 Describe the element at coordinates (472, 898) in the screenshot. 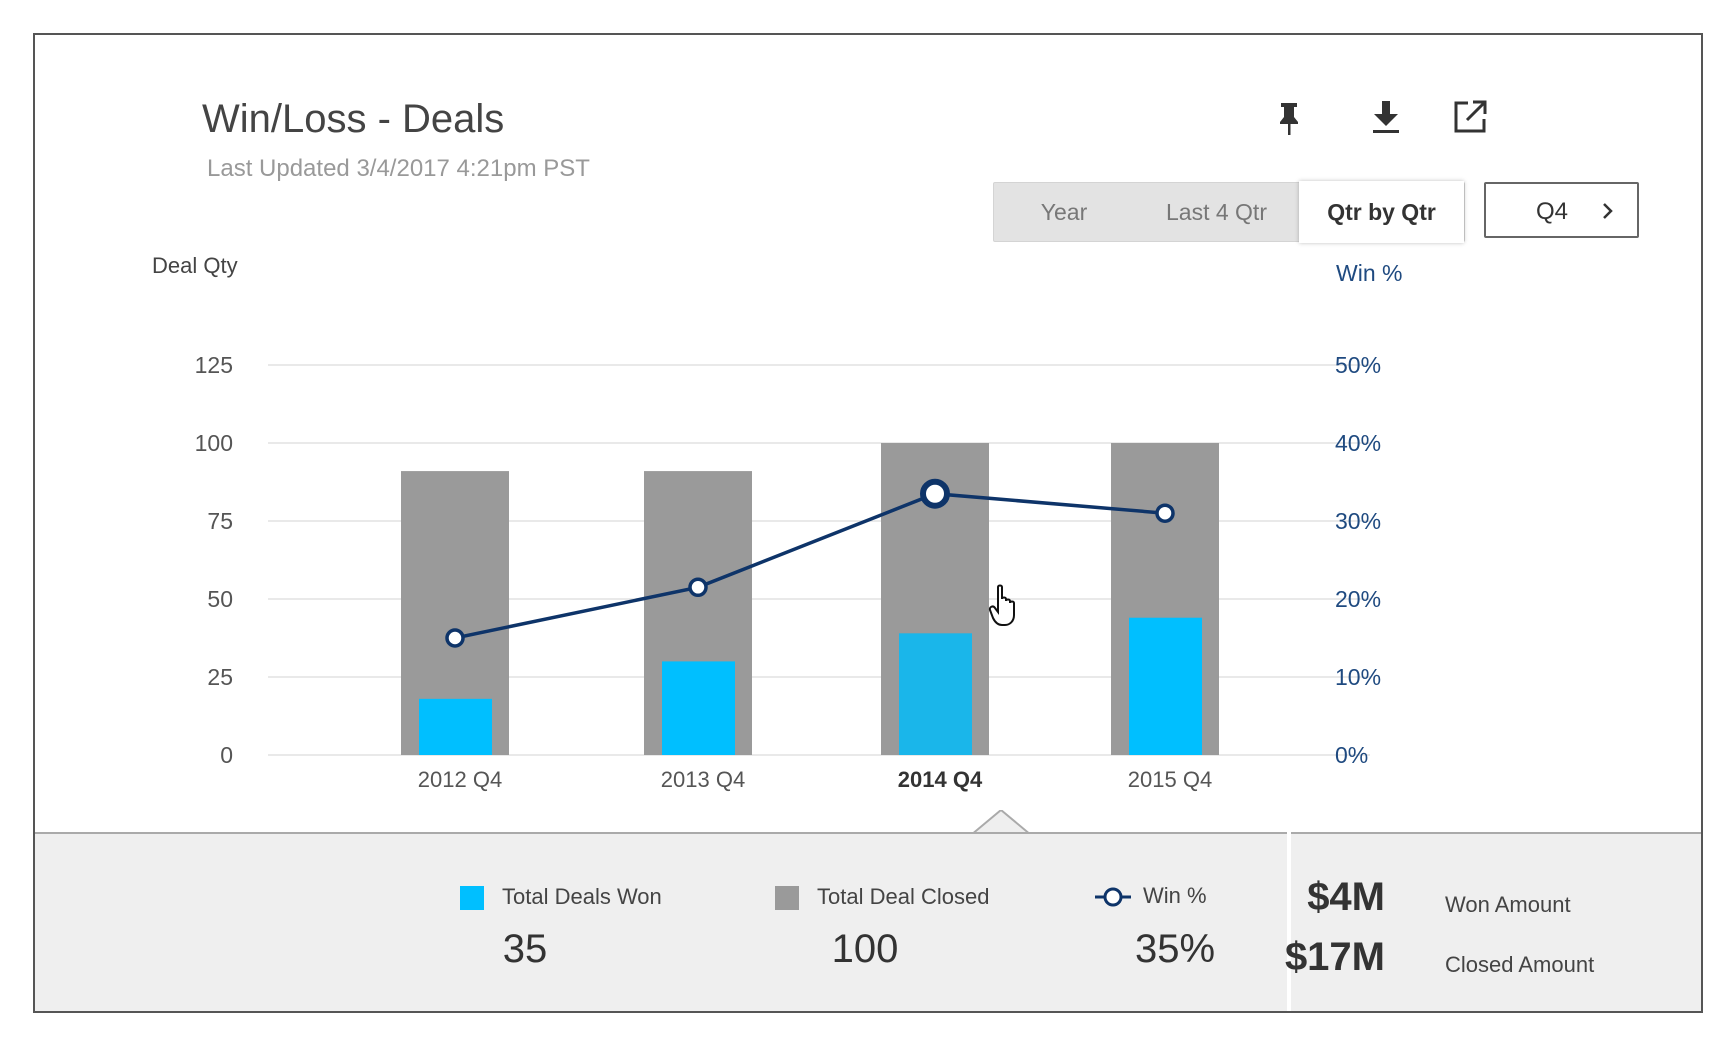

I see `legend-swatch-won` at that location.